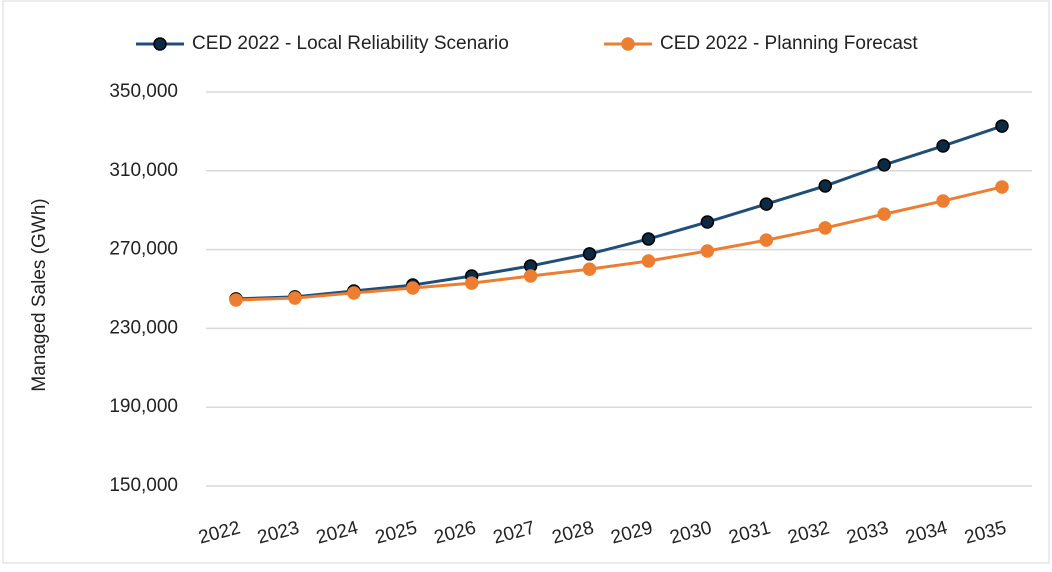  I want to click on y-tick-label: 310,000, so click(143, 170).